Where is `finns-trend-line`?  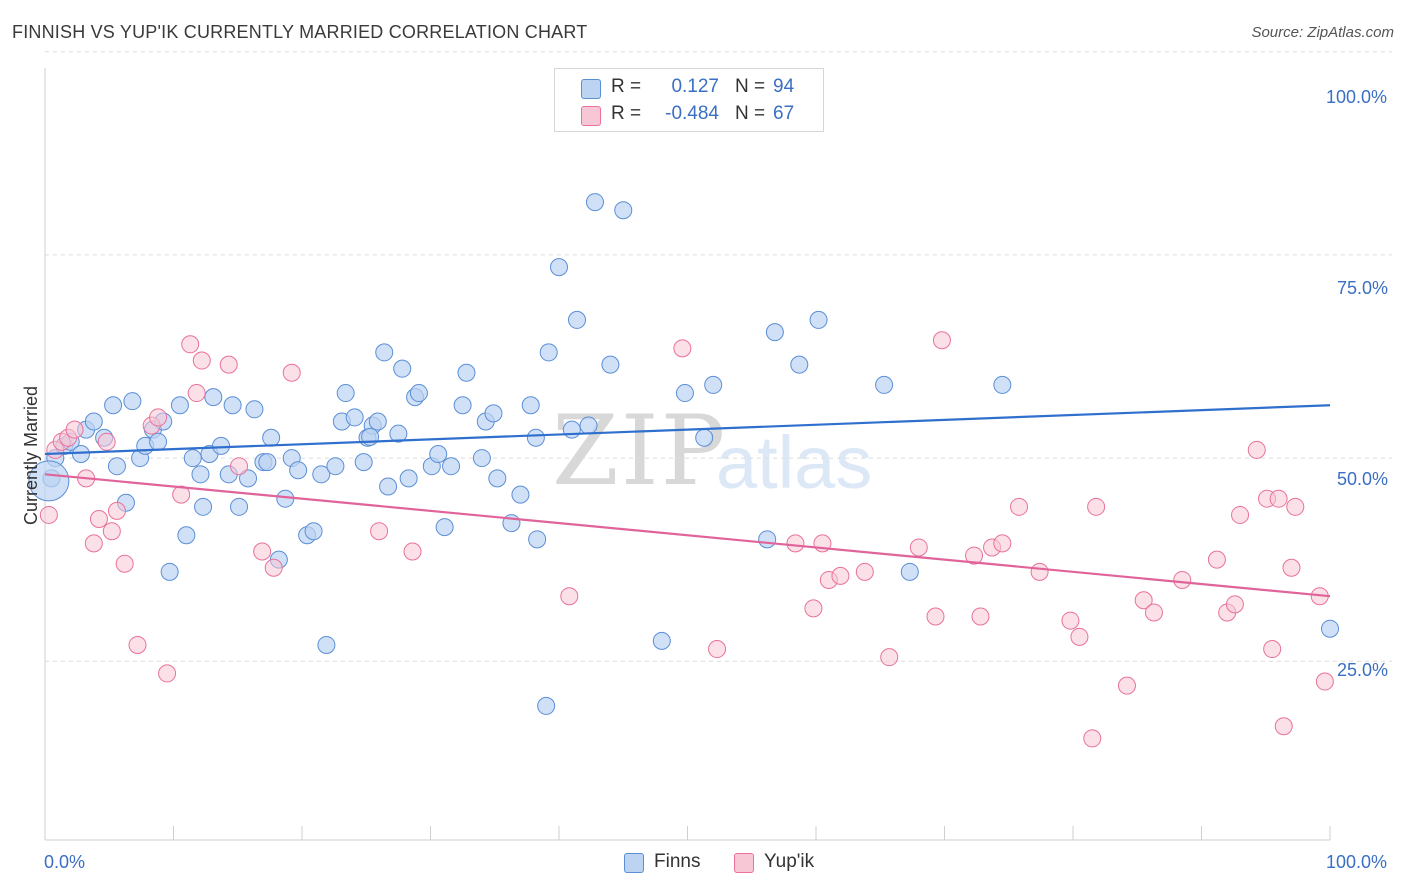
finns-trend-line is located at coordinates (687, 430).